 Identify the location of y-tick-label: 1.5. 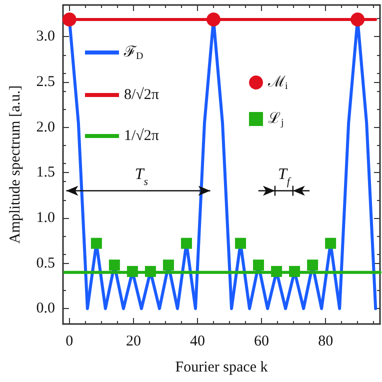
(45, 172).